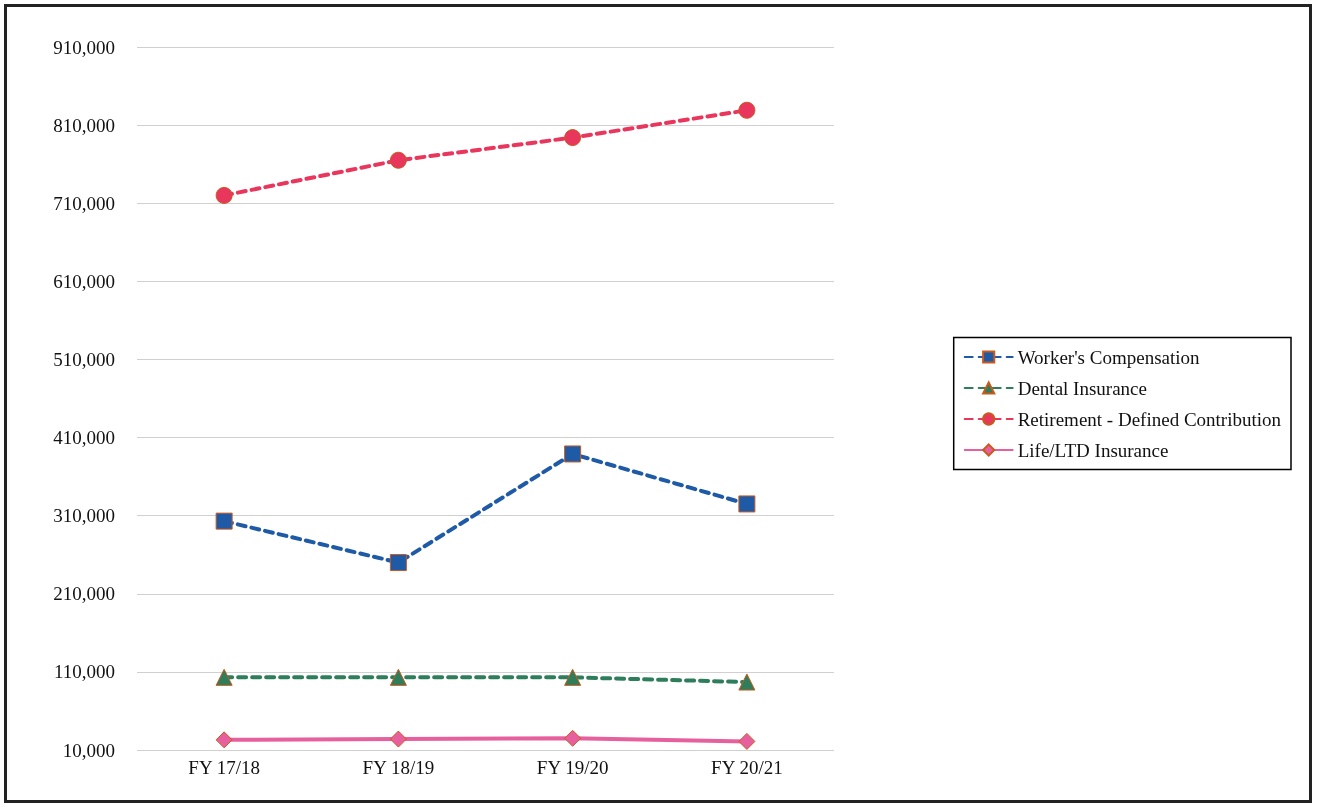  I want to click on y-tick-label: 210,000, so click(84, 594).